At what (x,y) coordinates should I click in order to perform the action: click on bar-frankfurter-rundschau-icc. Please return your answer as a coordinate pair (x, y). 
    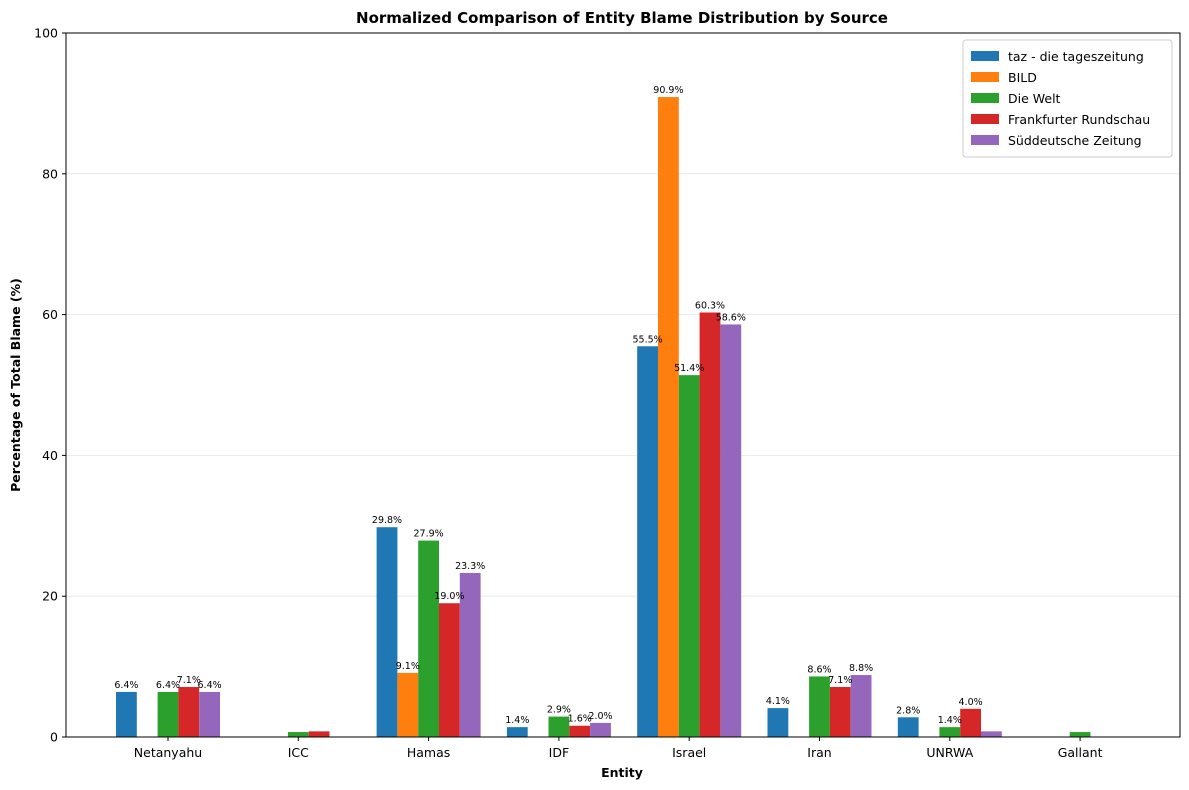
    Looking at the image, I should click on (319, 734).